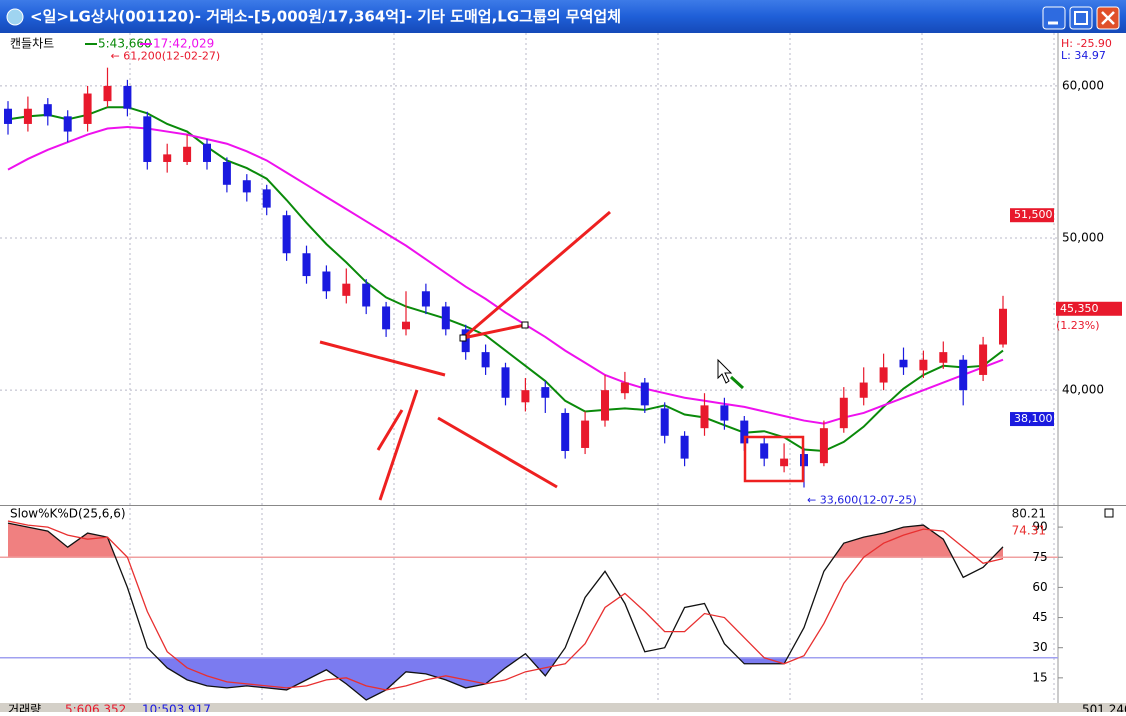  Describe the element at coordinates (166, 56) in the screenshot. I see `high-annotation: ← 61,200(12-02-27)` at that location.